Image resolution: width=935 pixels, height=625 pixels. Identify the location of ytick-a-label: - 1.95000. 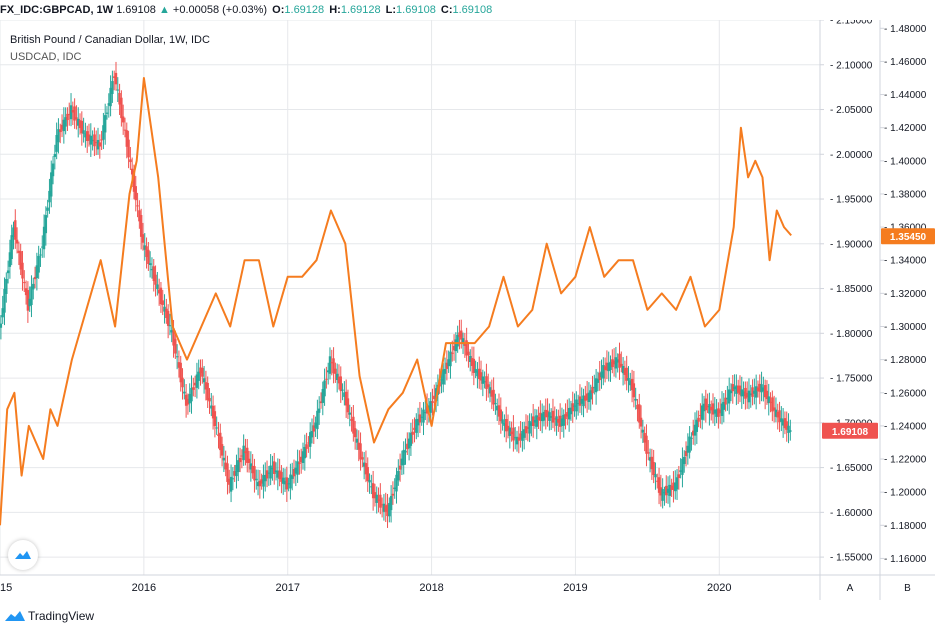
(851, 200).